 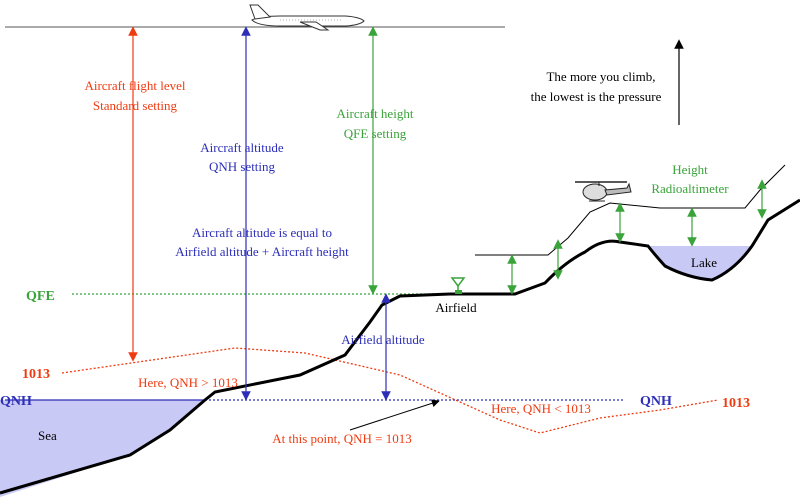 What do you see at coordinates (375, 133) in the screenshot?
I see `height-label-2: QFE setting` at bounding box center [375, 133].